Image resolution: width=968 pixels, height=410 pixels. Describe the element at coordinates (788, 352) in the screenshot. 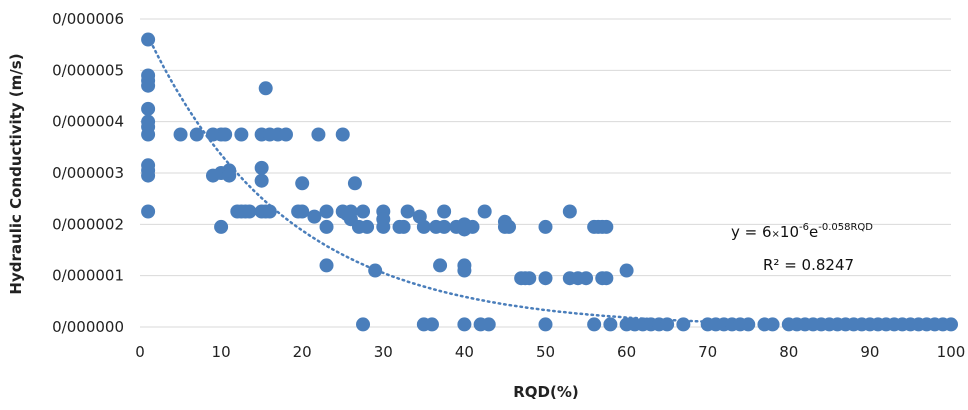

I see `x-tick-label: 80` at that location.